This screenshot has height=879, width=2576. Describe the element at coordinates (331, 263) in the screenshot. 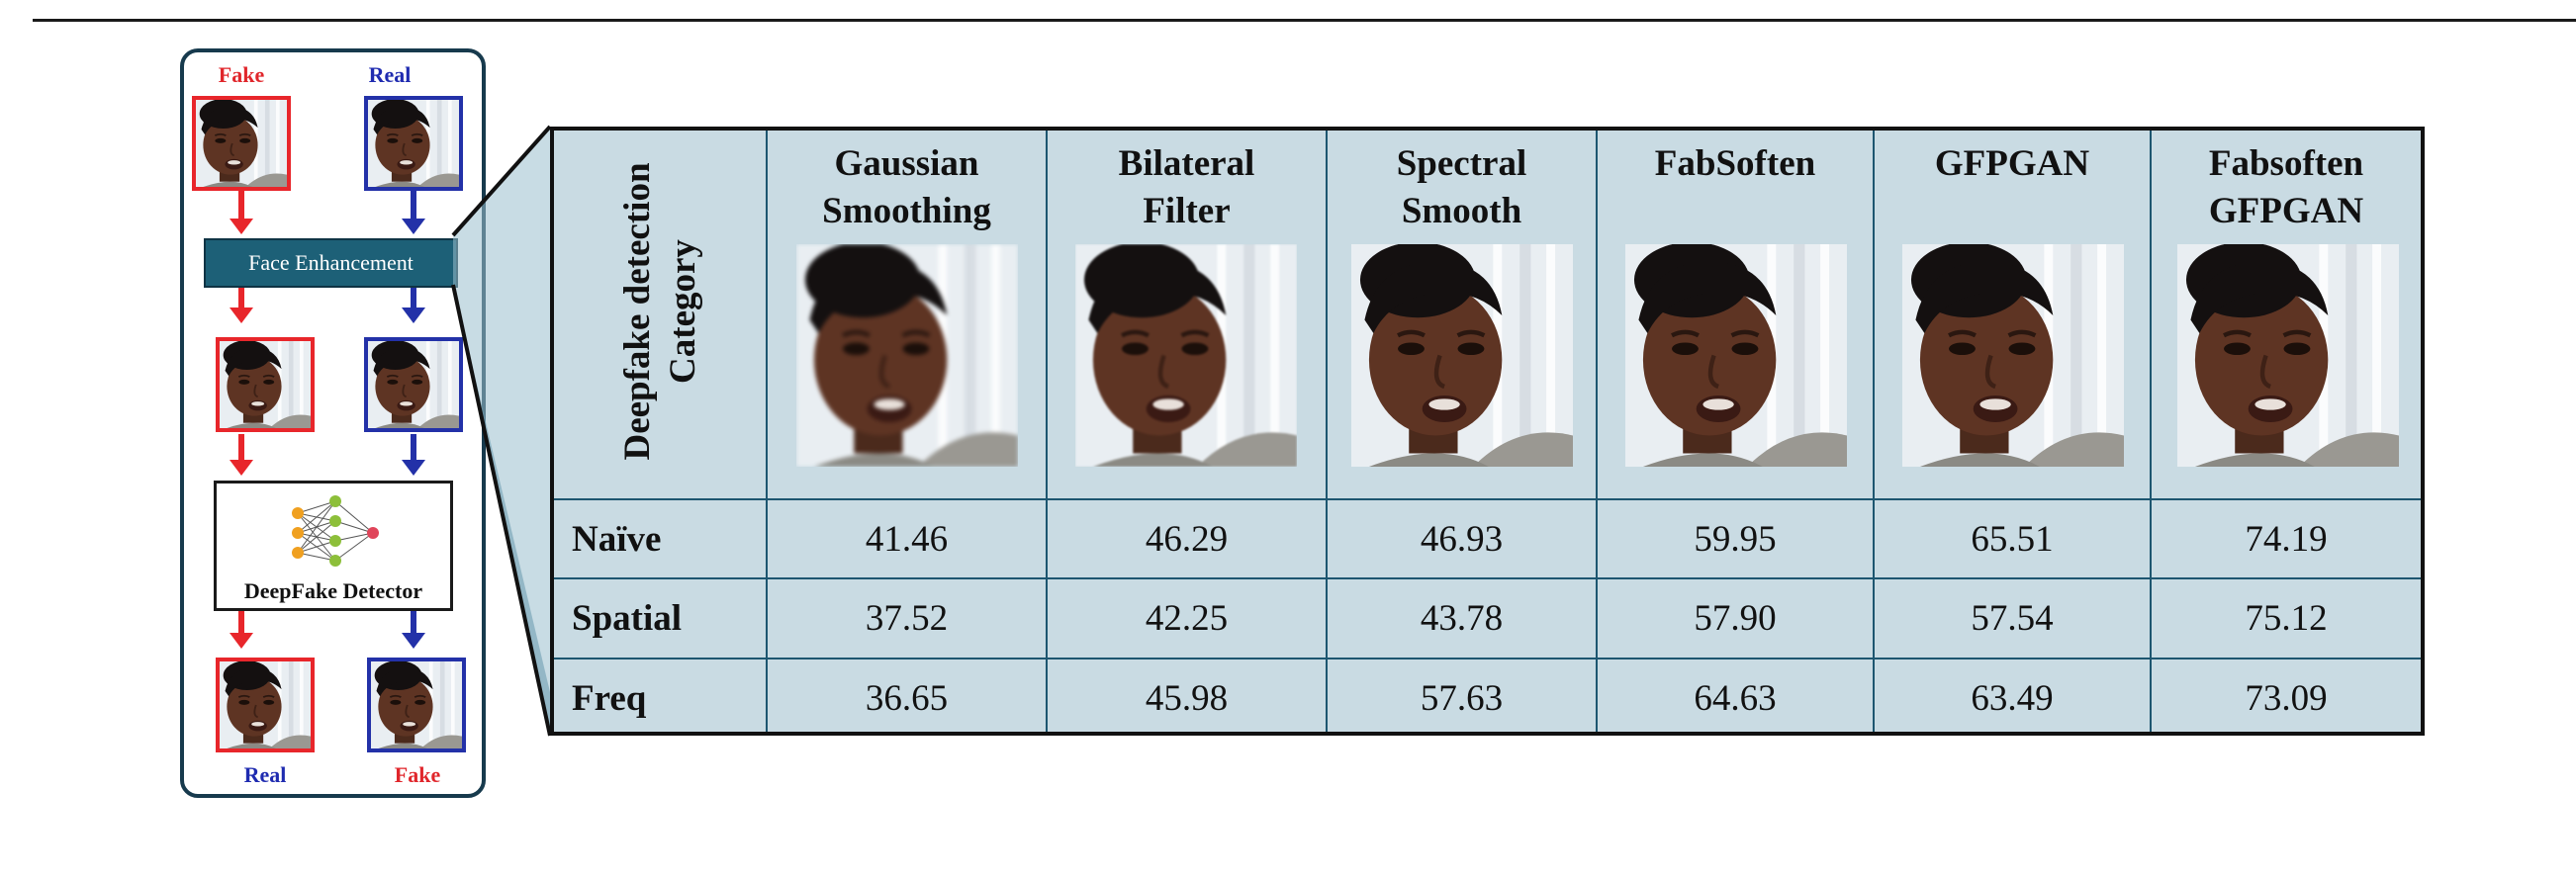

I see `face-enhancement-box: Face Enhancement` at that location.